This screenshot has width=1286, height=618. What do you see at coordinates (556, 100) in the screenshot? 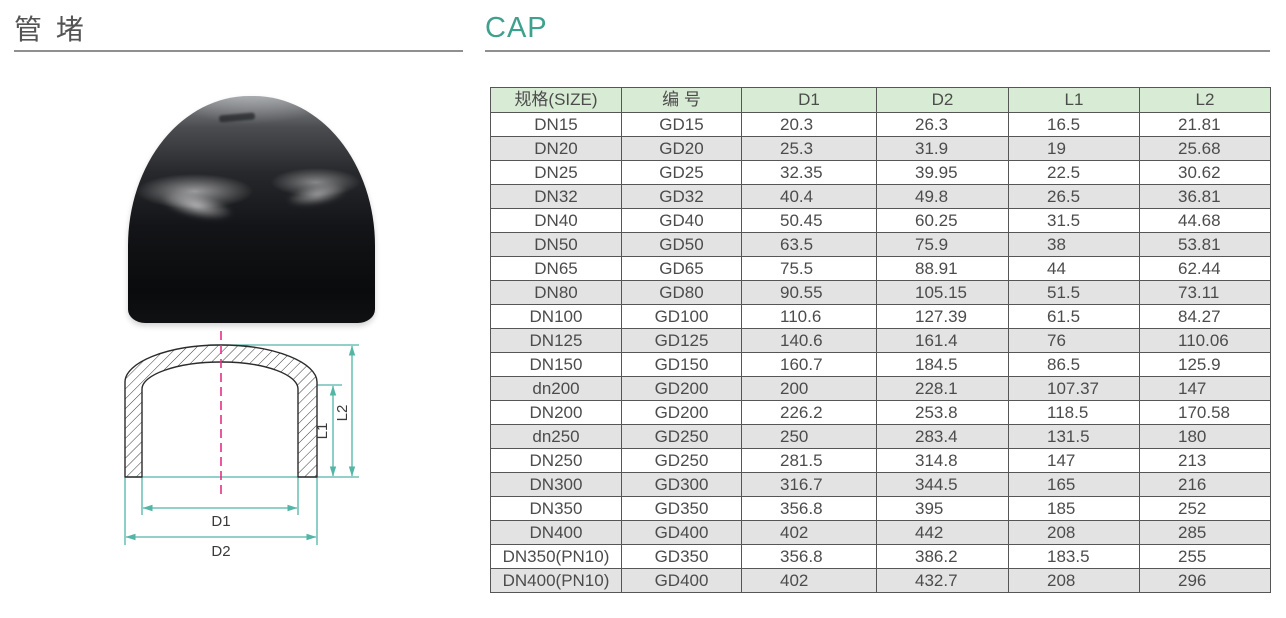
I see `column-header: 规格(SIZE)` at bounding box center [556, 100].